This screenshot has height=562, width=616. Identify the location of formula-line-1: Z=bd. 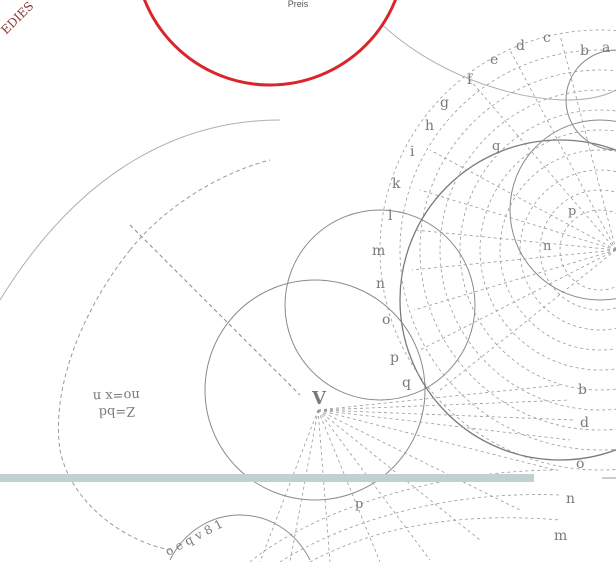
(116, 411).